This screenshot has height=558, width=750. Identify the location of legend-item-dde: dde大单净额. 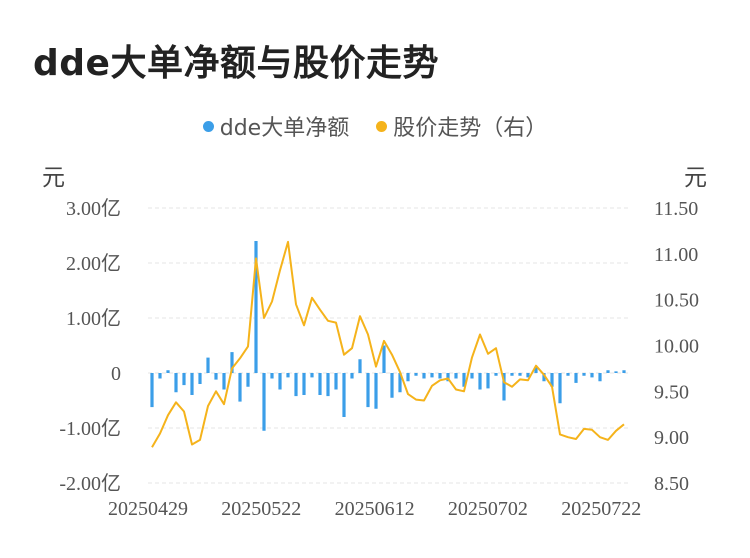
(276, 126).